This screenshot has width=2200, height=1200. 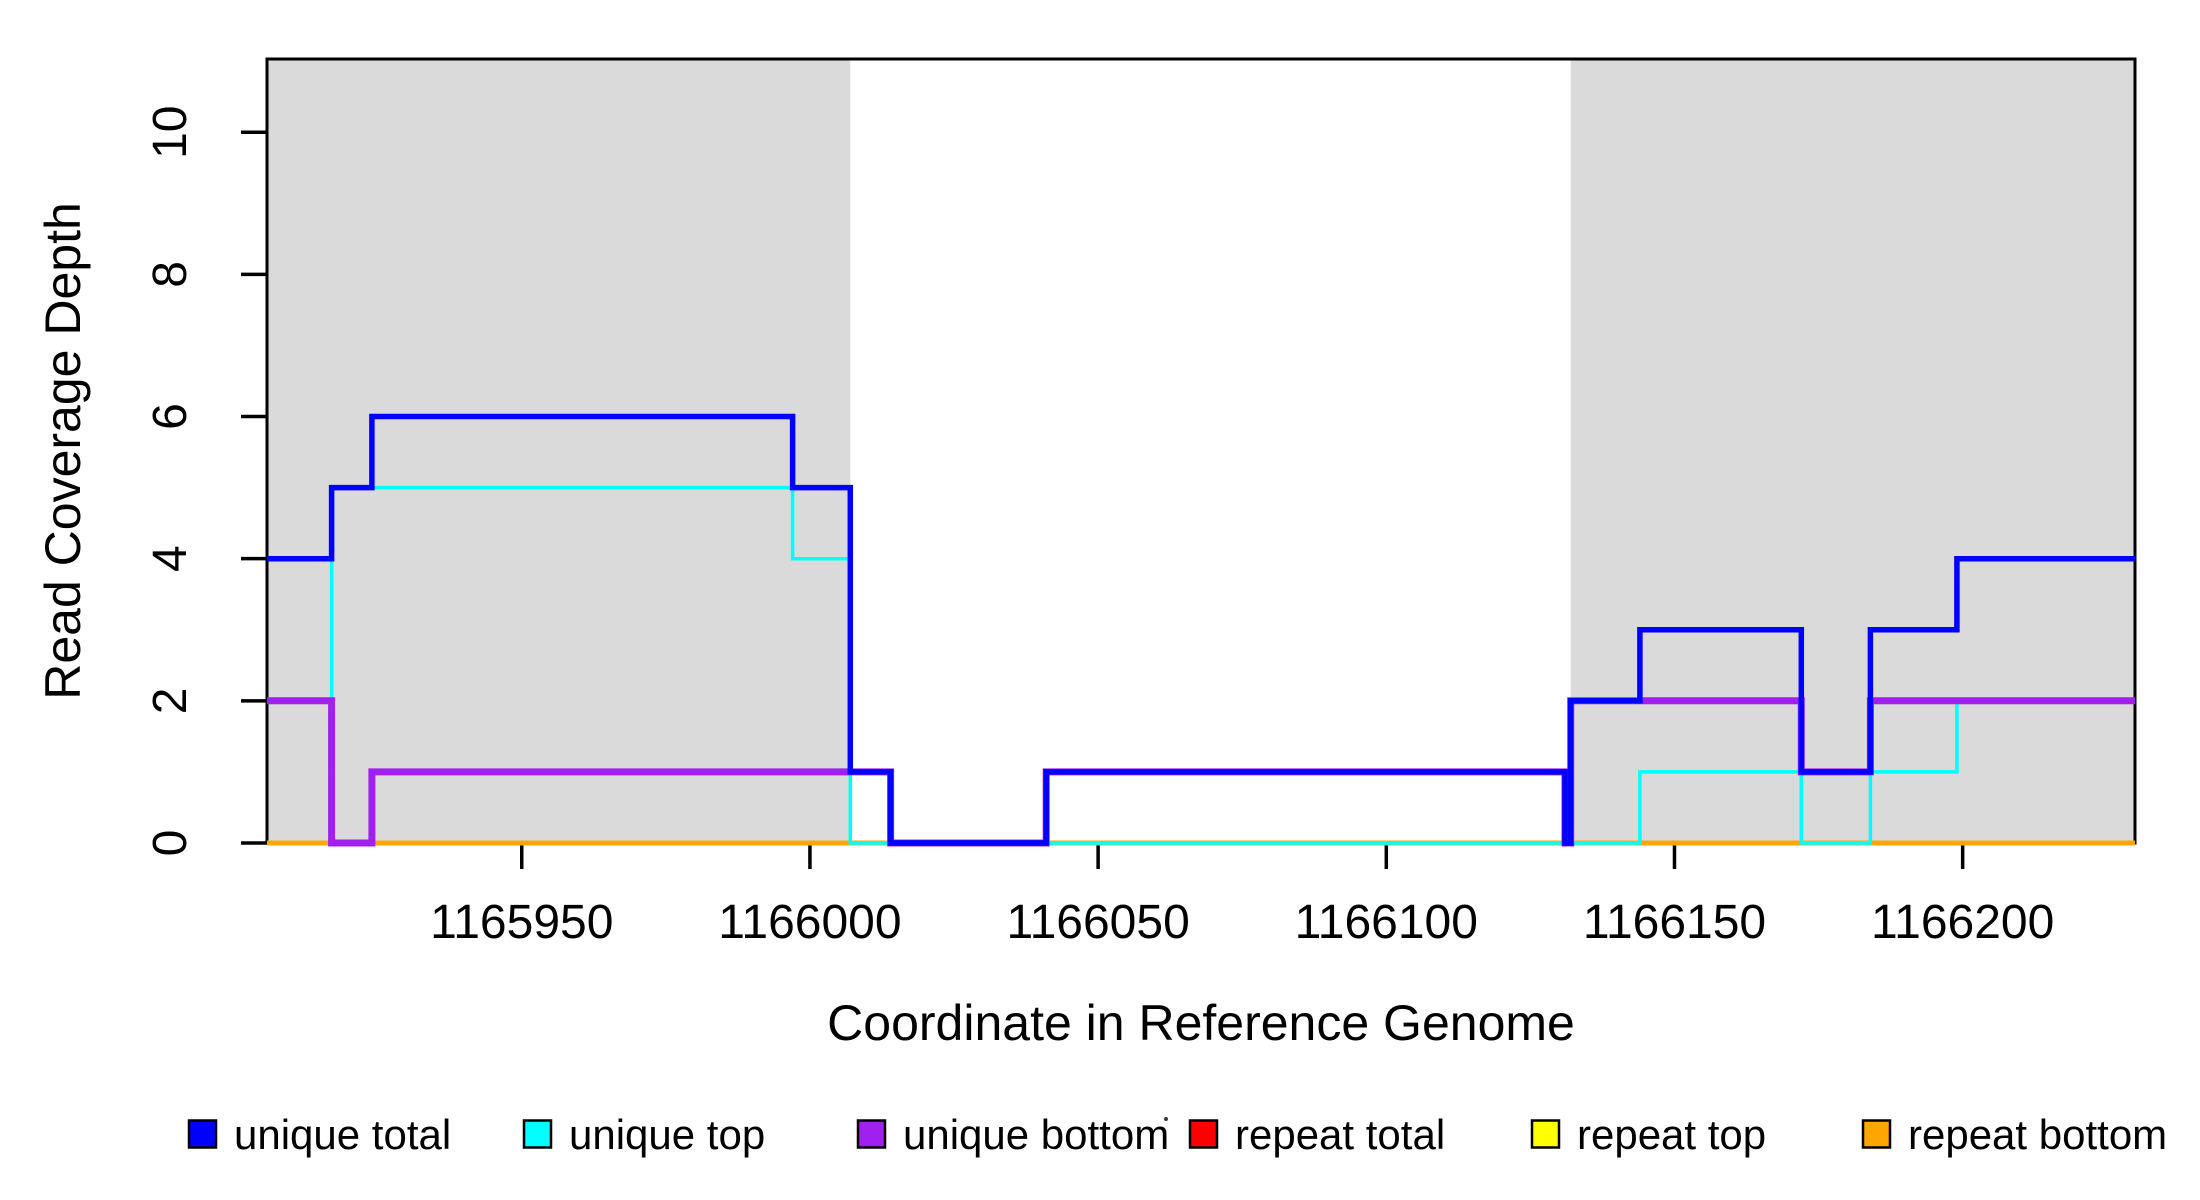 I want to click on legend-swatch-repeat-total, so click(x=1203, y=1134).